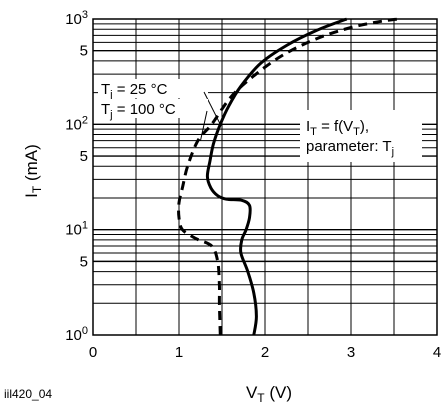 The height and width of the screenshot is (407, 445). Describe the element at coordinates (265, 352) in the screenshot. I see `x-tick-label: 2` at that location.